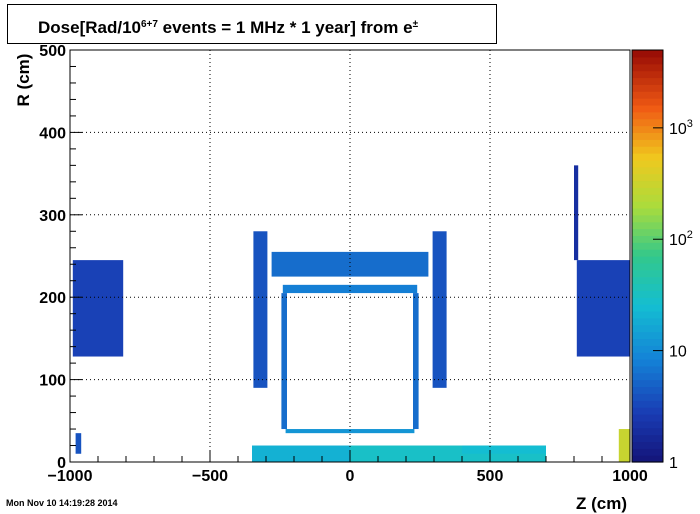 Image resolution: width=700 pixels, height=514 pixels. Describe the element at coordinates (630, 476) in the screenshot. I see `x-tick-label: 1000` at that location.